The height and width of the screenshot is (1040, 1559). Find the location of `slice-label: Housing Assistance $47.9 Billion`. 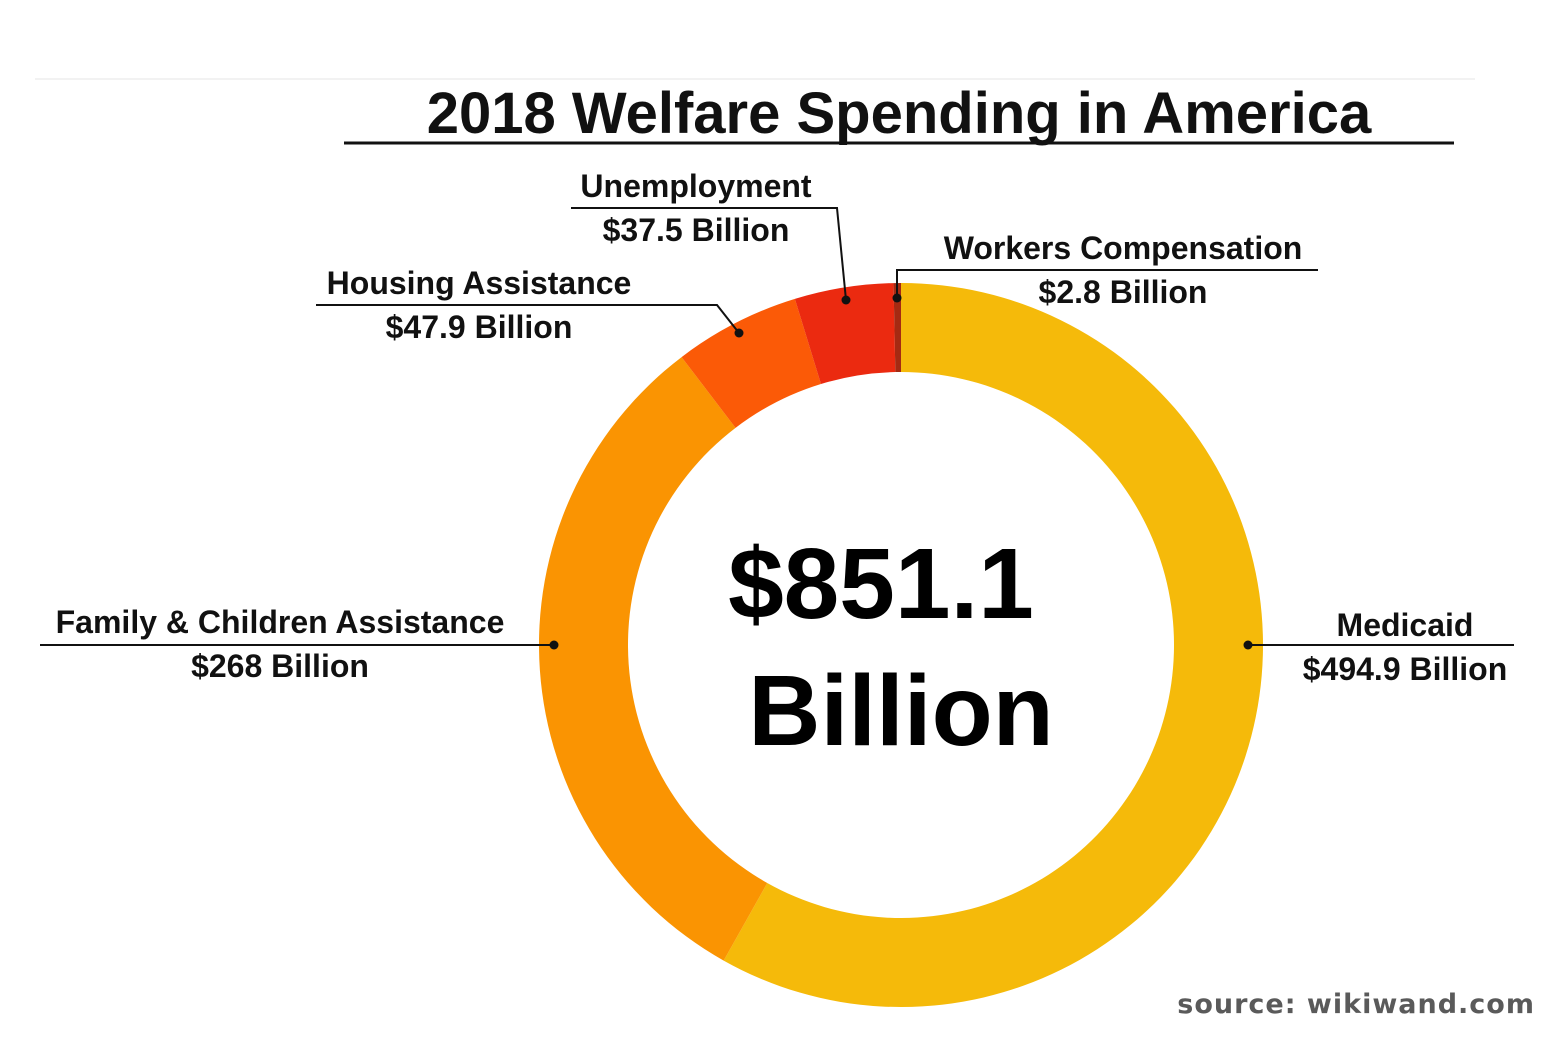

slice-label: Housing Assistance $47.9 Billion is located at coordinates (530, 305).